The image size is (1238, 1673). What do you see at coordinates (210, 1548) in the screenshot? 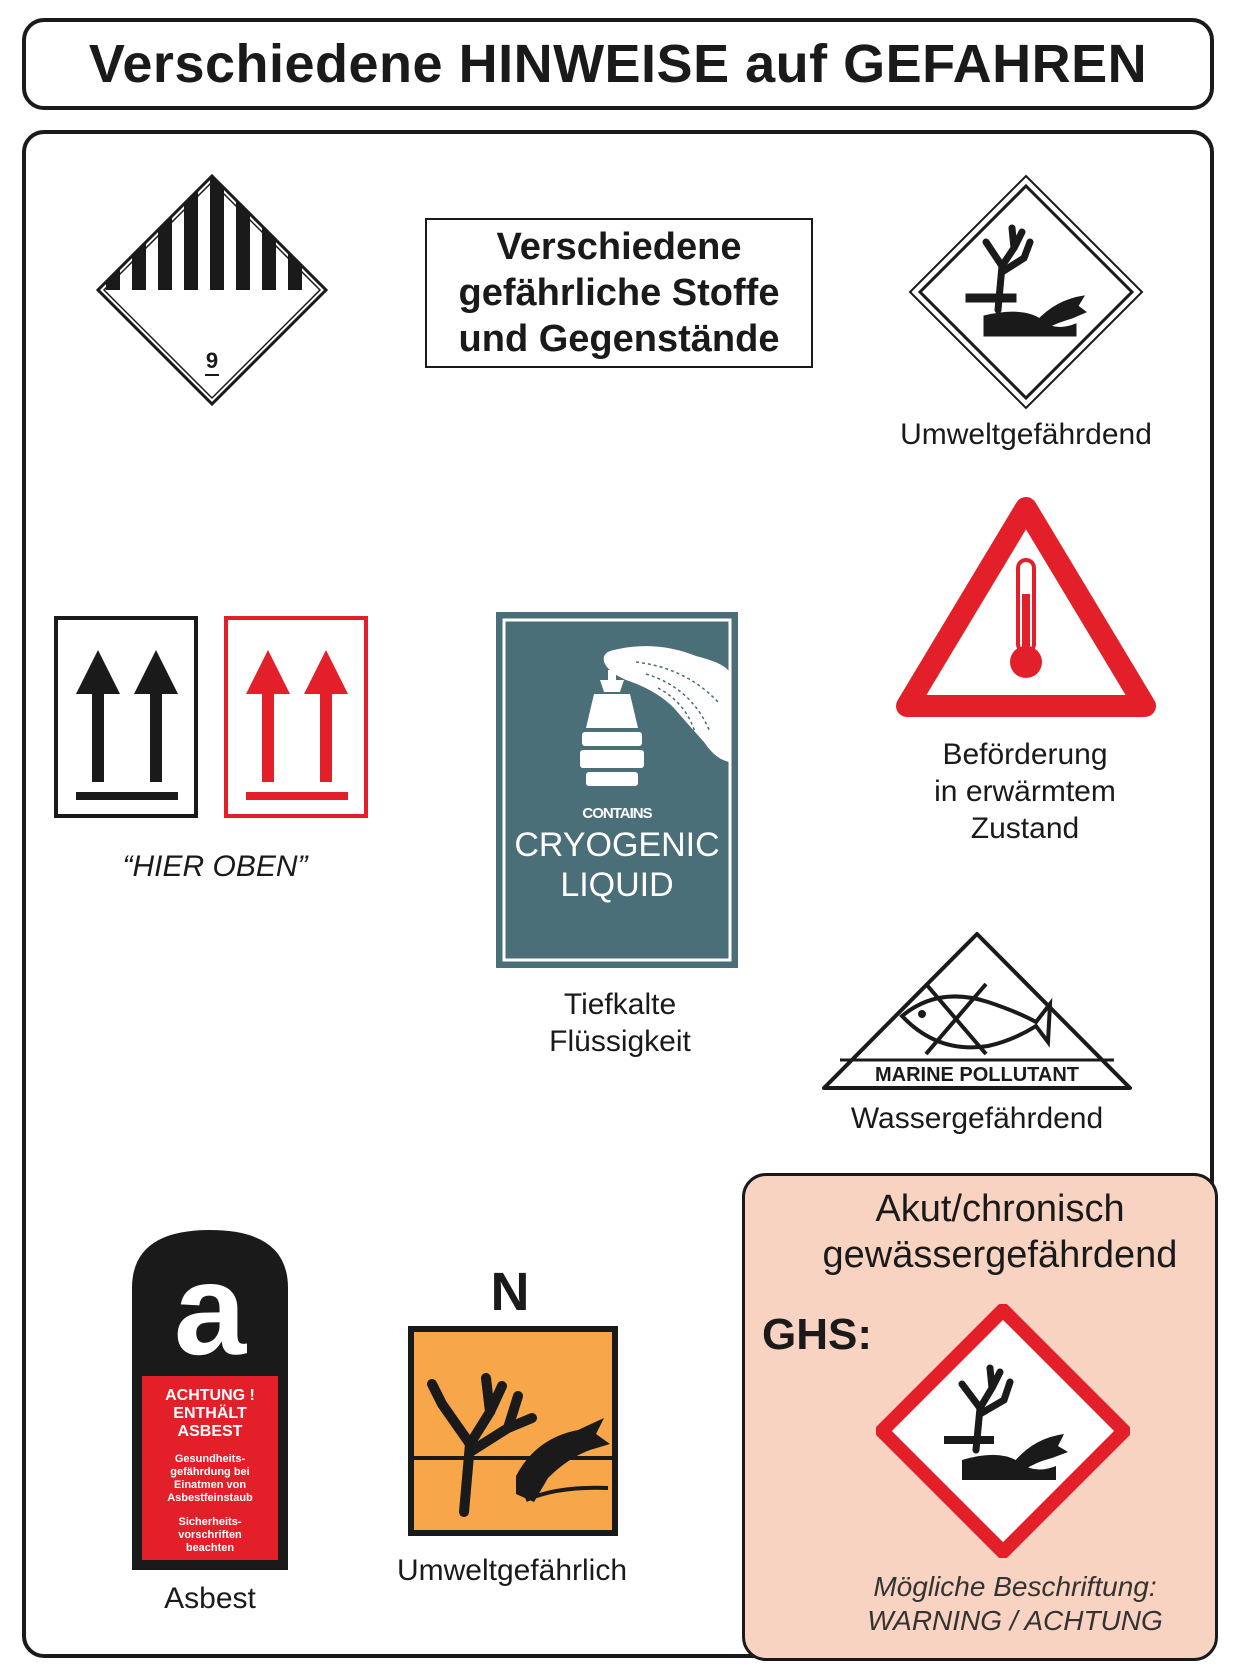
I see `svg-text: beachten` at bounding box center [210, 1548].